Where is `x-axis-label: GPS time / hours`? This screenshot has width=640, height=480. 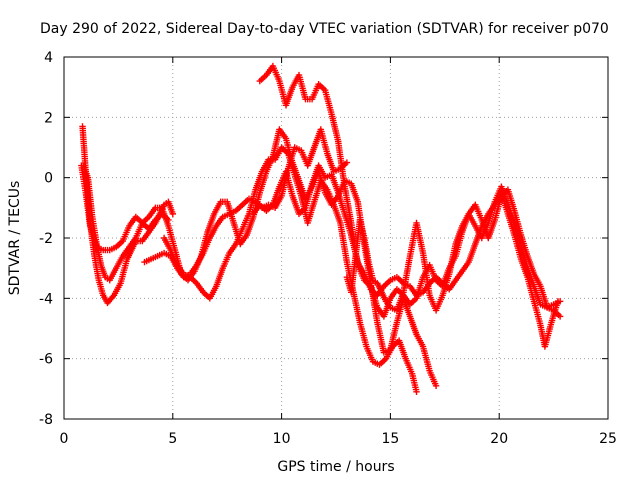 x-axis-label: GPS time / hours is located at coordinates (335, 467).